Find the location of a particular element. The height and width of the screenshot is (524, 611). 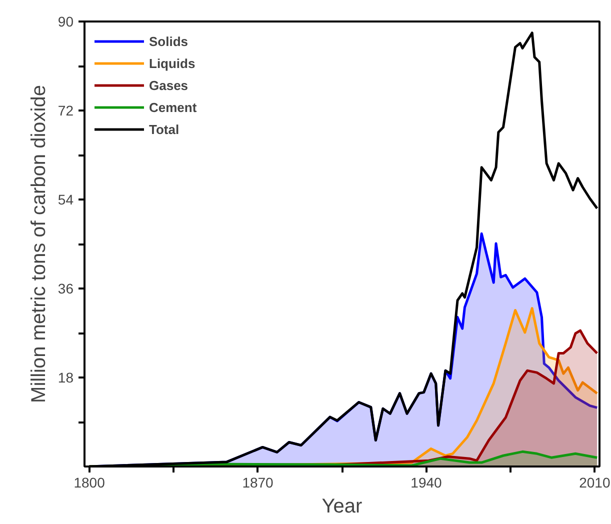

legend-label: Gases is located at coordinates (168, 85).